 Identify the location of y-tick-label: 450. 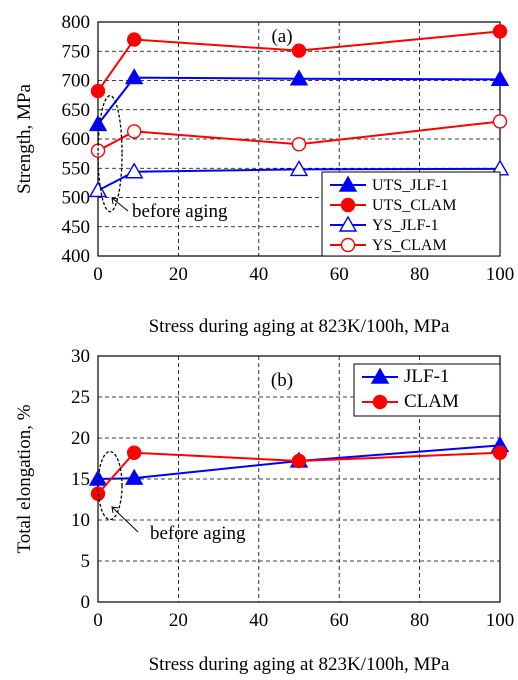
(76, 227).